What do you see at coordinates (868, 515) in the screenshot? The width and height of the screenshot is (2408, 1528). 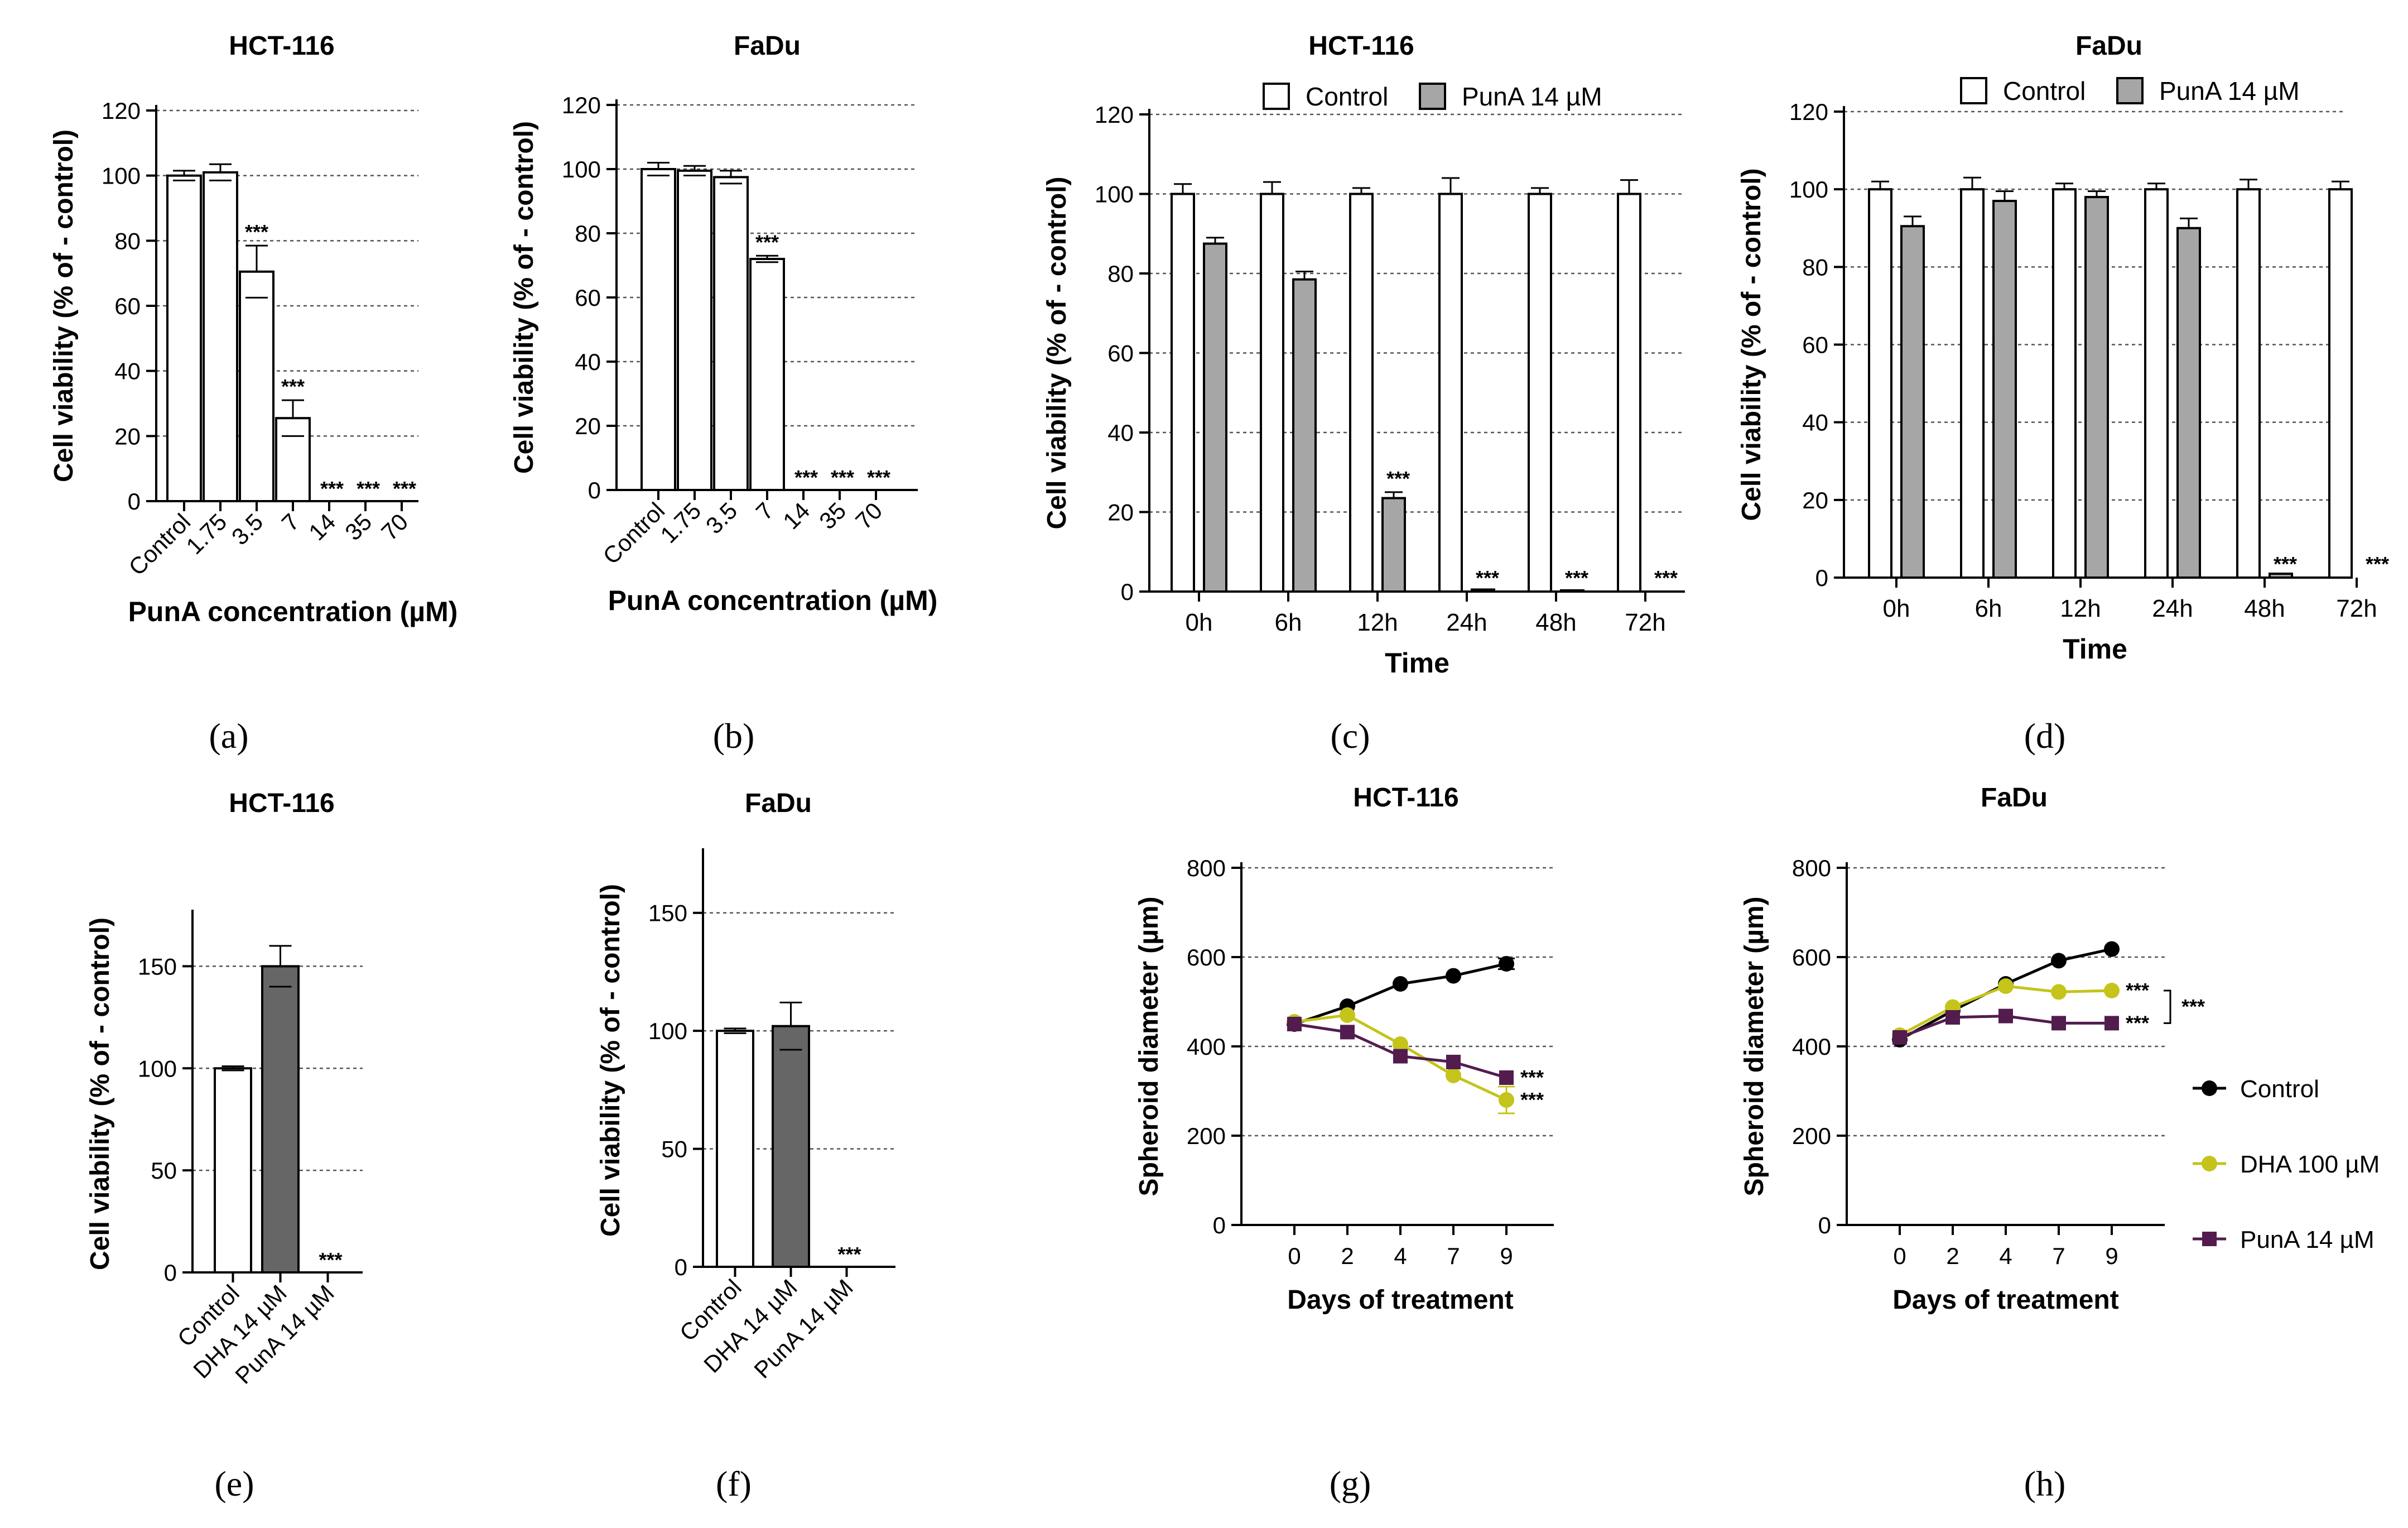 I see `x-tick-label: 70` at bounding box center [868, 515].